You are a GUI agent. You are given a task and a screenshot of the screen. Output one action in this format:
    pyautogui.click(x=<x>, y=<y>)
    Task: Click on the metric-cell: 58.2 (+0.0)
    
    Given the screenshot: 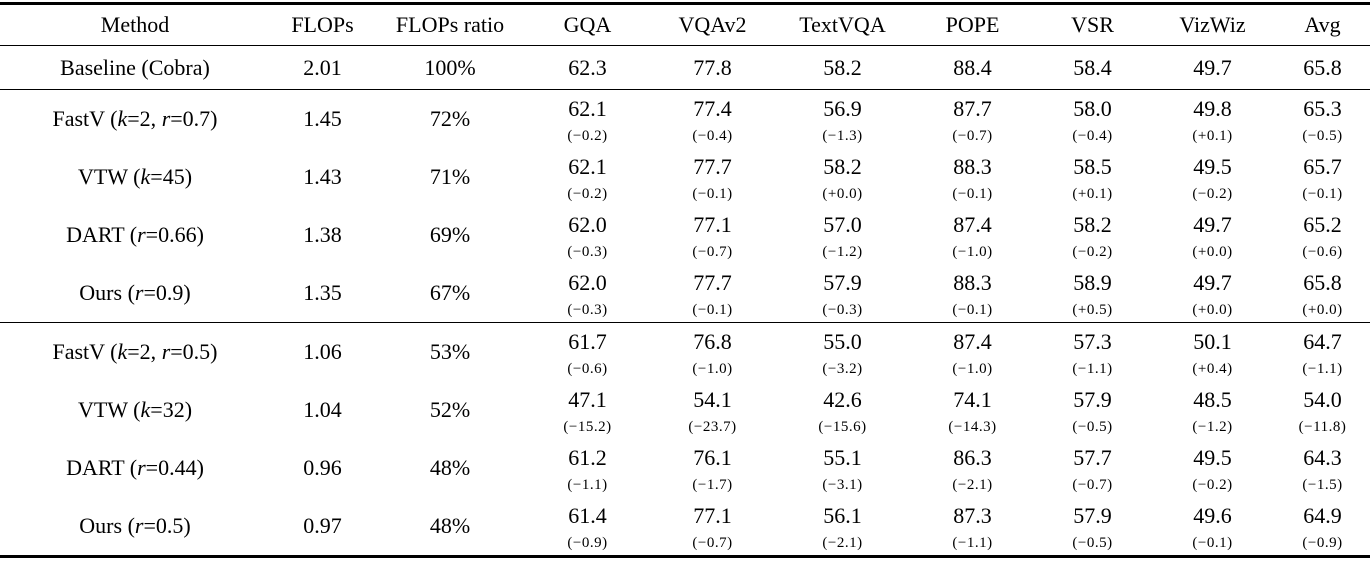 What is the action you would take?
    pyautogui.click(x=842, y=177)
    